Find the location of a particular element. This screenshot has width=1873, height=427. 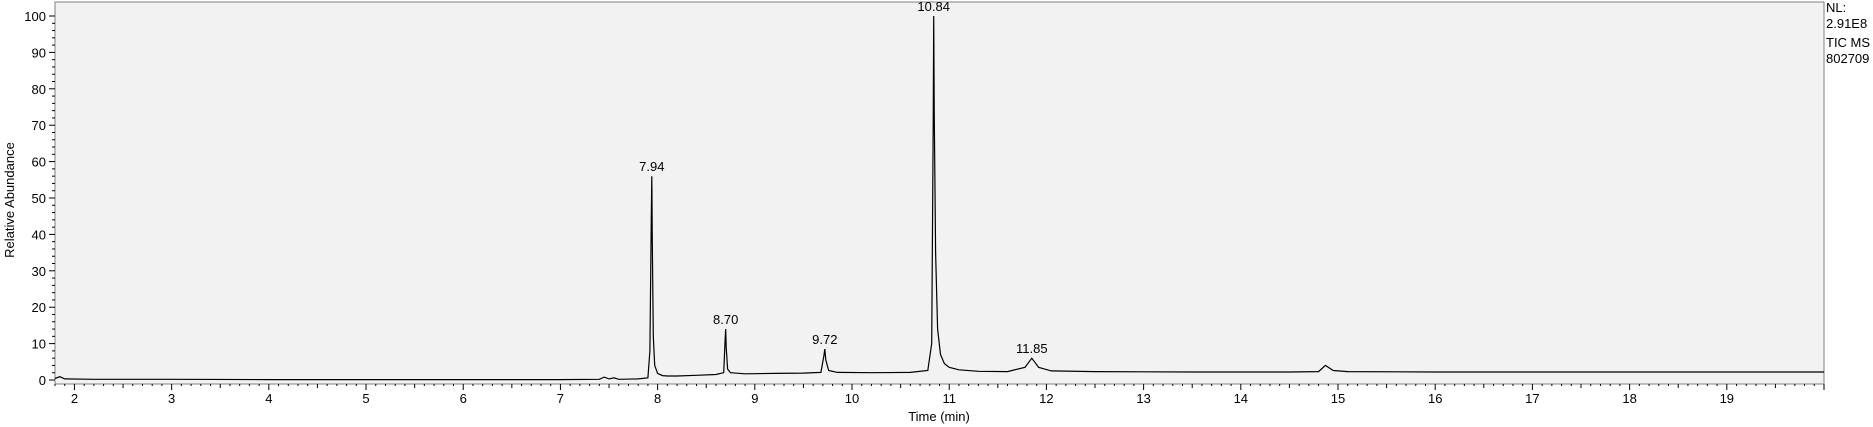

x-tick-label: 17 is located at coordinates (1532, 398).